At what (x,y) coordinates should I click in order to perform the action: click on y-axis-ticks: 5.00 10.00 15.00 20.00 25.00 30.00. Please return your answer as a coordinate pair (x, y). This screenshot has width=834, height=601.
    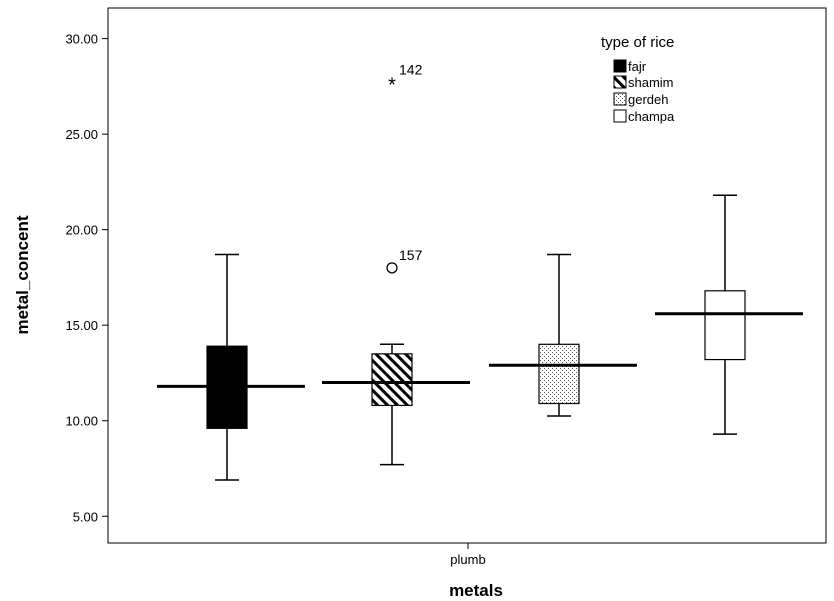
    Looking at the image, I should click on (86, 278).